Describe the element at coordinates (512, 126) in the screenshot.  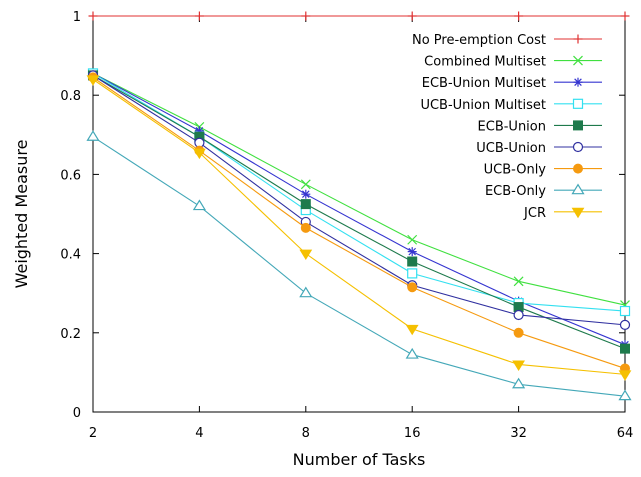
I see `legend-label: ECB-Union` at that location.